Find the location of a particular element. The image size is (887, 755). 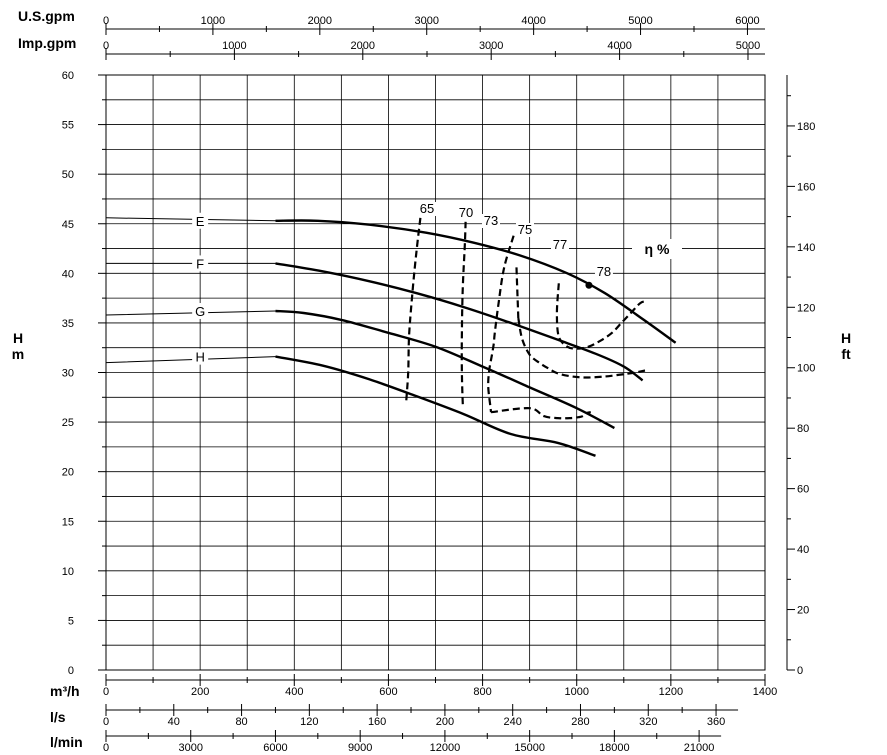

ls-tick-label: 80 is located at coordinates (241, 722).